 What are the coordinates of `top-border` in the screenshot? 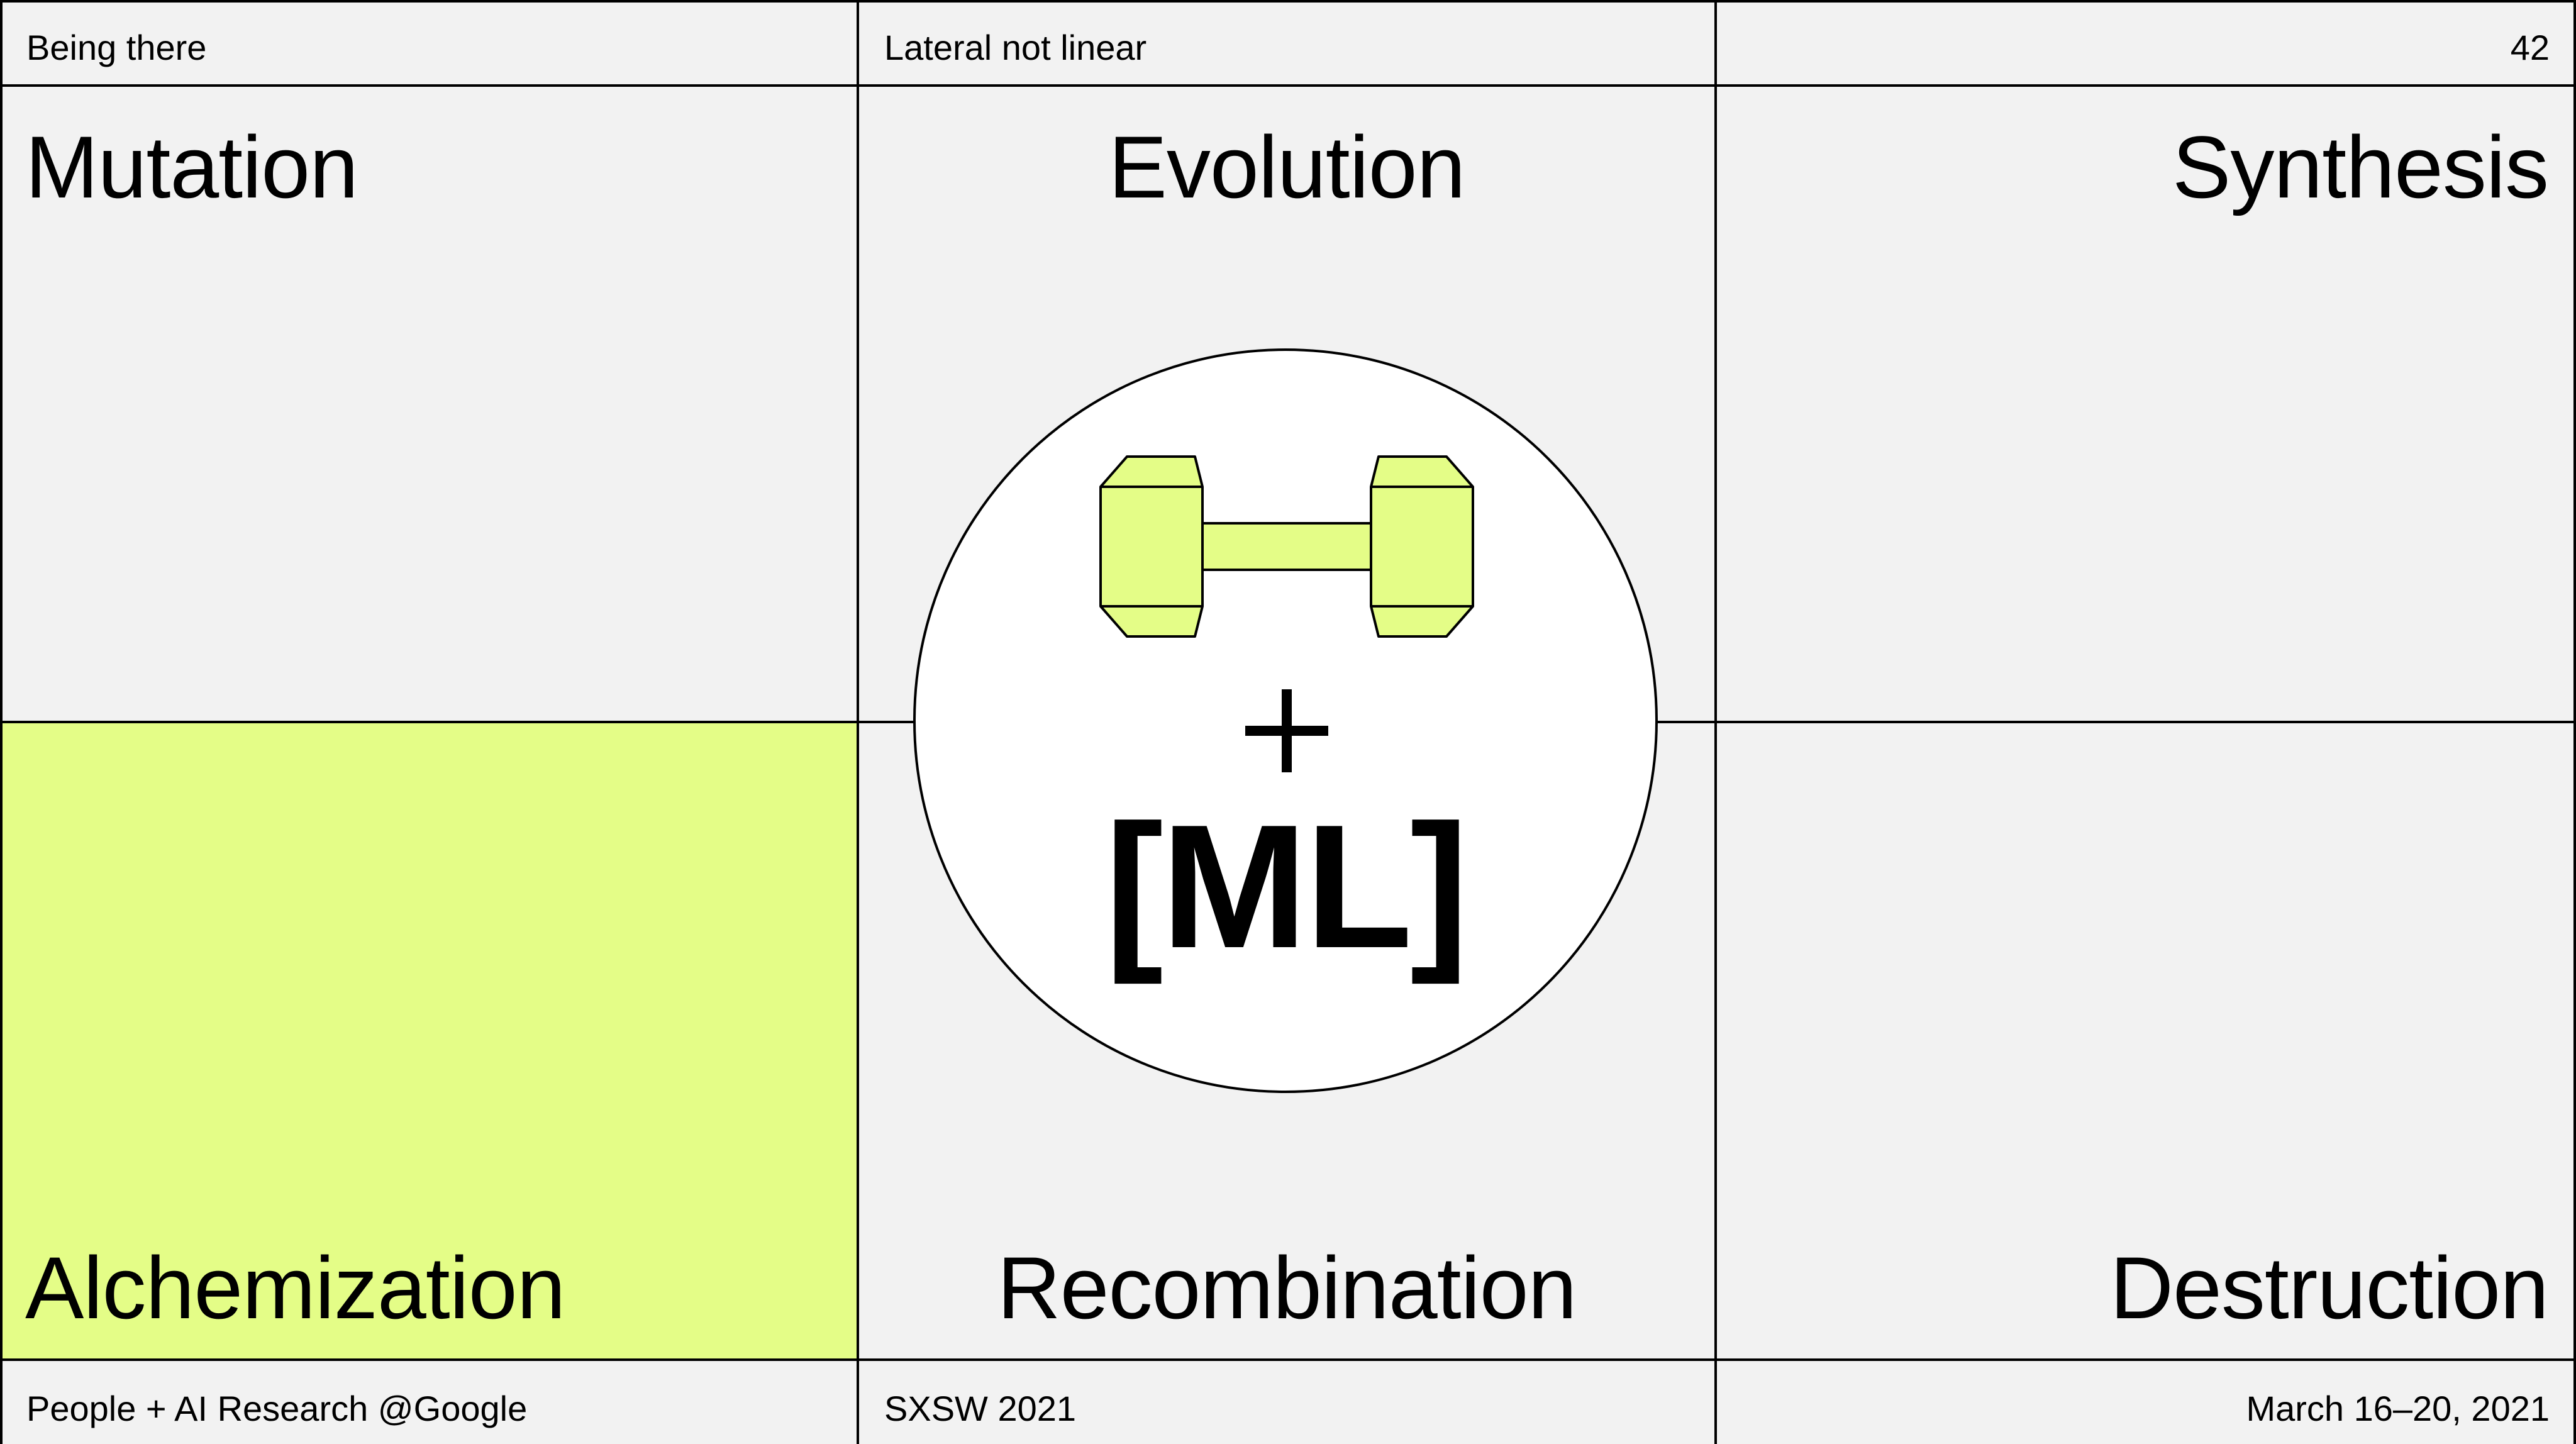 It's located at (1288, 2).